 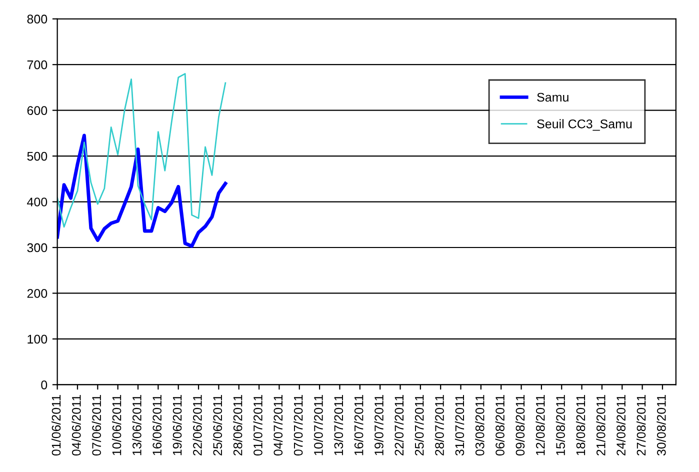 I want to click on x-tick-label: 12/08/2011, so click(x=540, y=425).